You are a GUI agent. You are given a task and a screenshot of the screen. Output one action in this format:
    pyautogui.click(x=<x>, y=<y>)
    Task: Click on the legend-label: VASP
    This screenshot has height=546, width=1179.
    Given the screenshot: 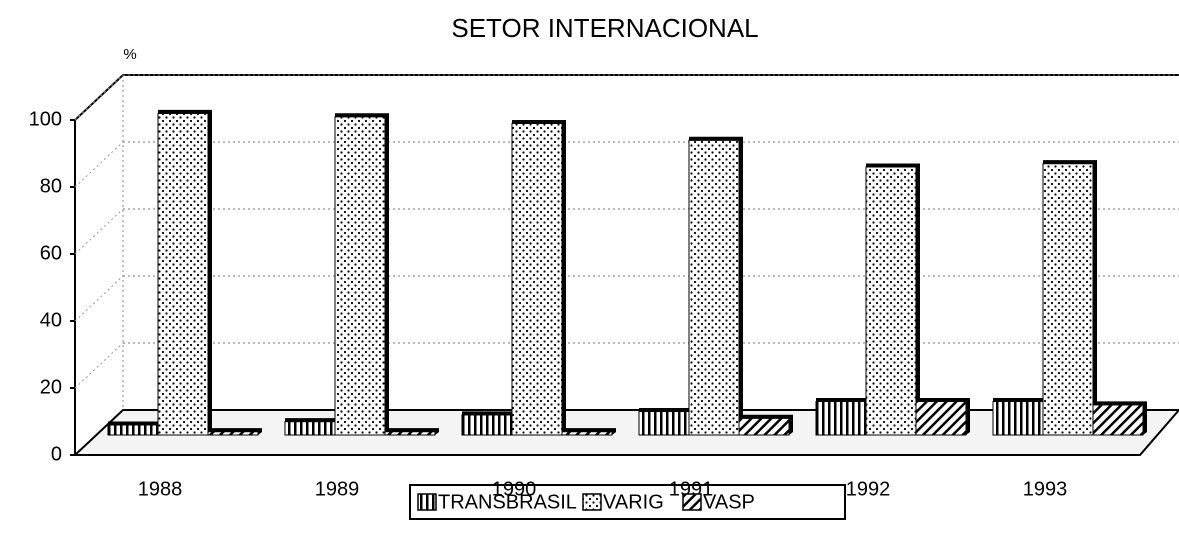 What is the action you would take?
    pyautogui.click(x=729, y=502)
    